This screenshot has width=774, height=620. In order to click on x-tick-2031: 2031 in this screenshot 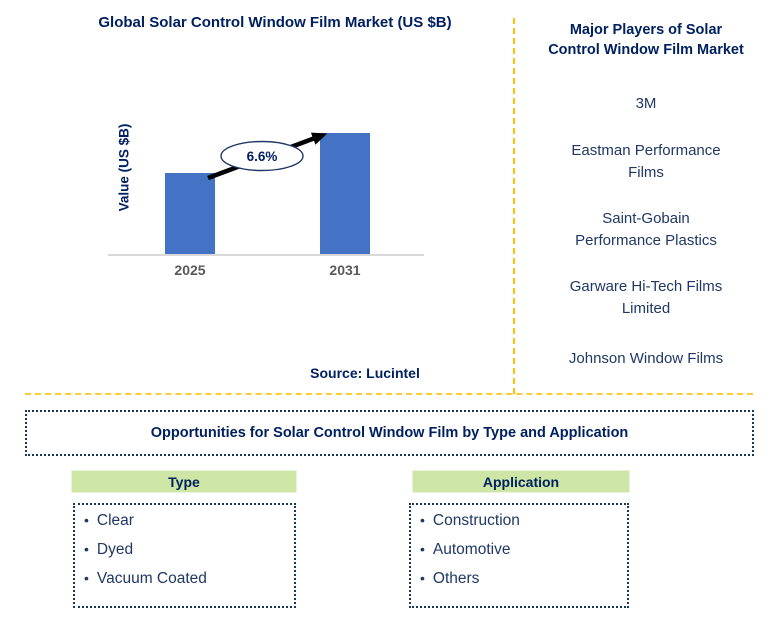, I will do `click(345, 270)`.